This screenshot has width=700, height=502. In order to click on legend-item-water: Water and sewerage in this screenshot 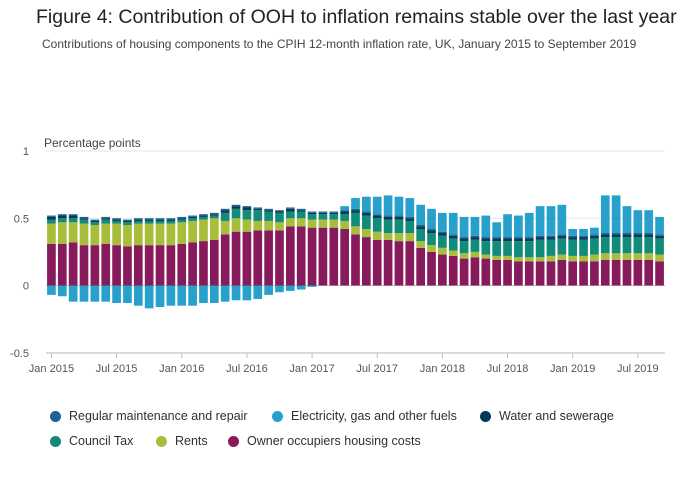, I will do `click(547, 416)`.